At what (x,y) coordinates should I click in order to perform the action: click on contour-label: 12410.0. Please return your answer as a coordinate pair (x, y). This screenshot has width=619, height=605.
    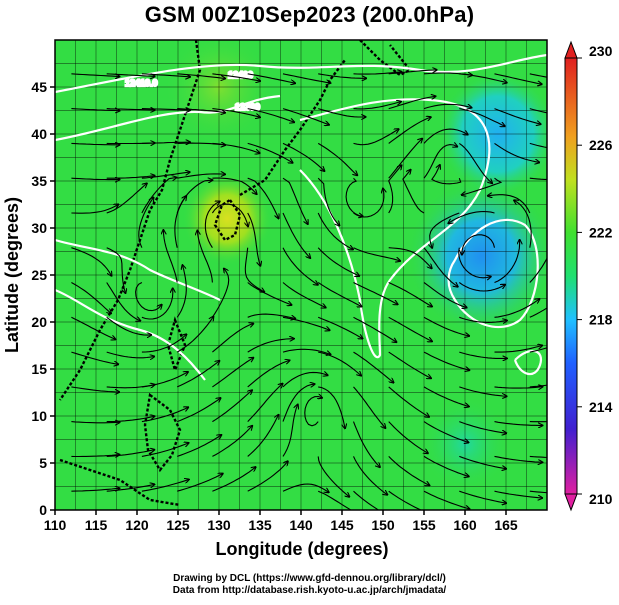
    Looking at the image, I should click on (141, 83).